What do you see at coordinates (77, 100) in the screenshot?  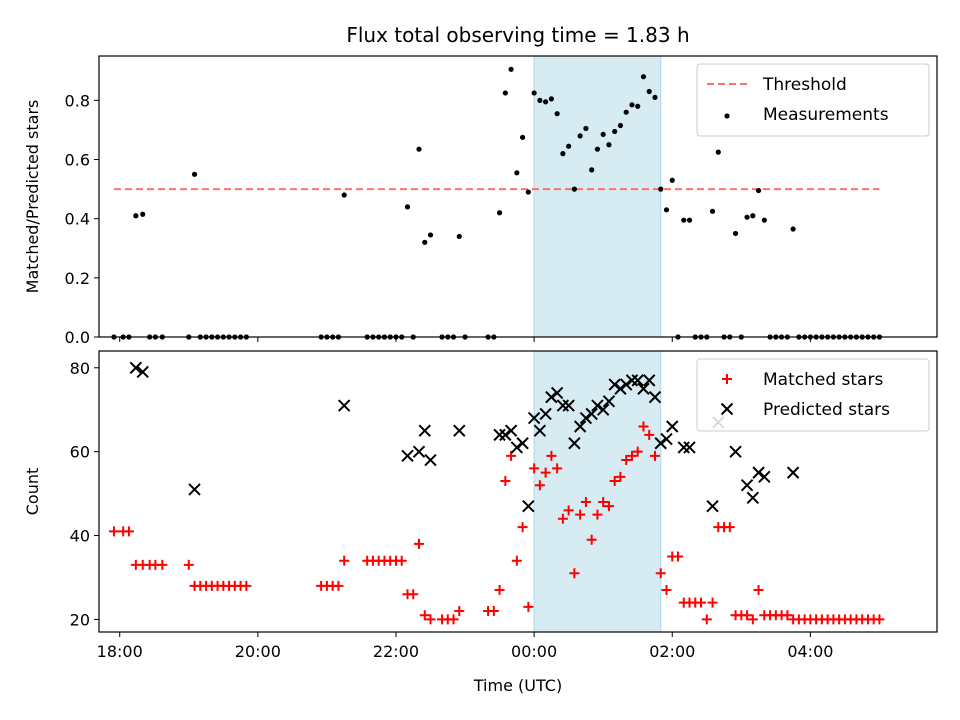 I see `y-tick-label: 0.8` at bounding box center [77, 100].